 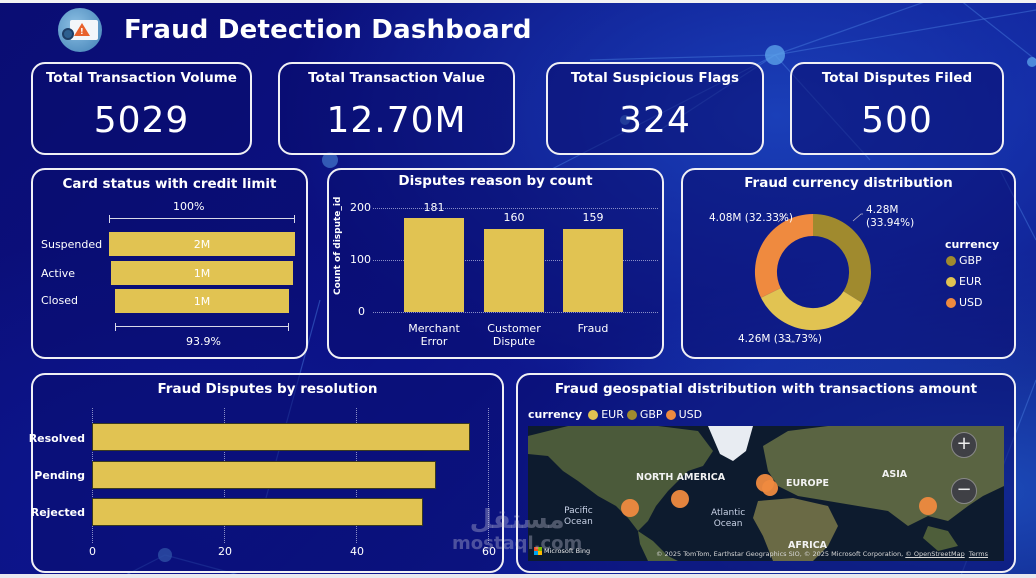 What do you see at coordinates (360, 259) in the screenshot?
I see `y-tick: 100` at bounding box center [360, 259].